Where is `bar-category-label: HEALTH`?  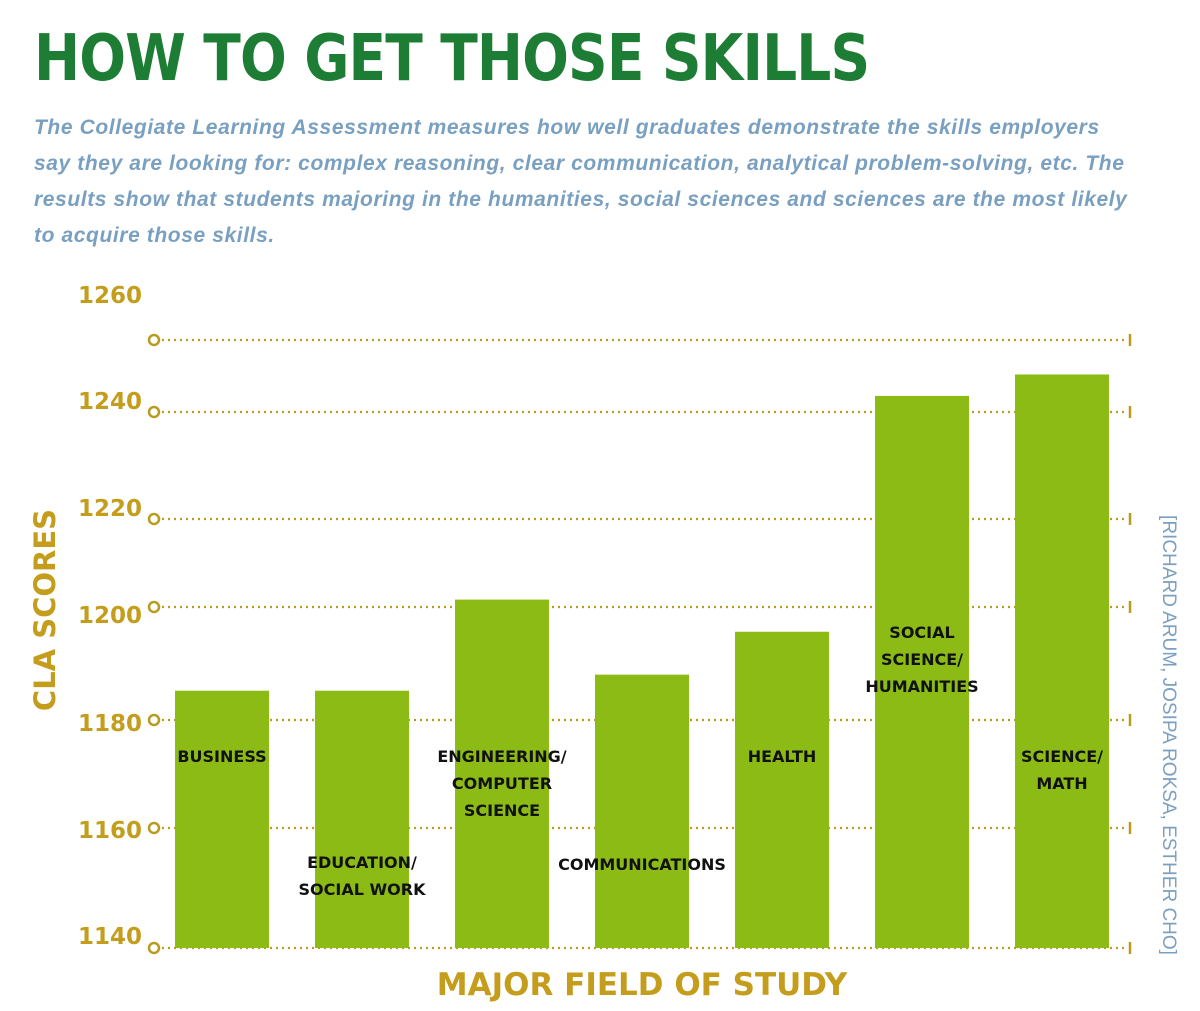
bar-category-label: HEALTH is located at coordinates (782, 756).